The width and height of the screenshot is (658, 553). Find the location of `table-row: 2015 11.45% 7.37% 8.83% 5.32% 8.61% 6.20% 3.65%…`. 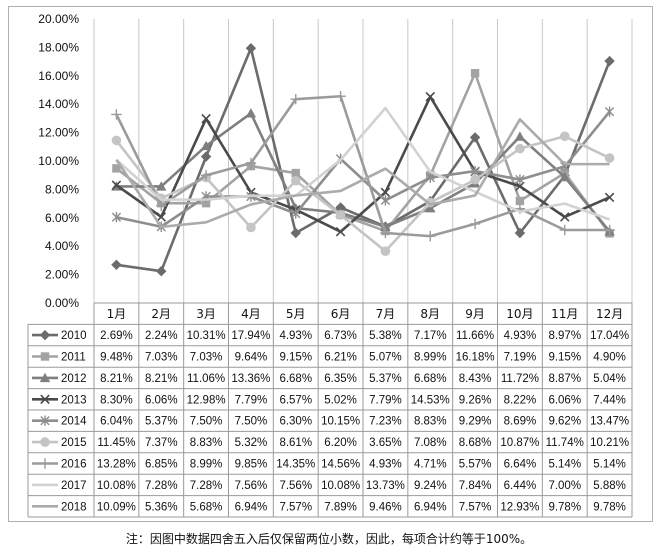

table-row: 2015 11.45% 7.37% 8.83% 5.32% 8.61% 6.20% 3.65%… is located at coordinates (330, 443).